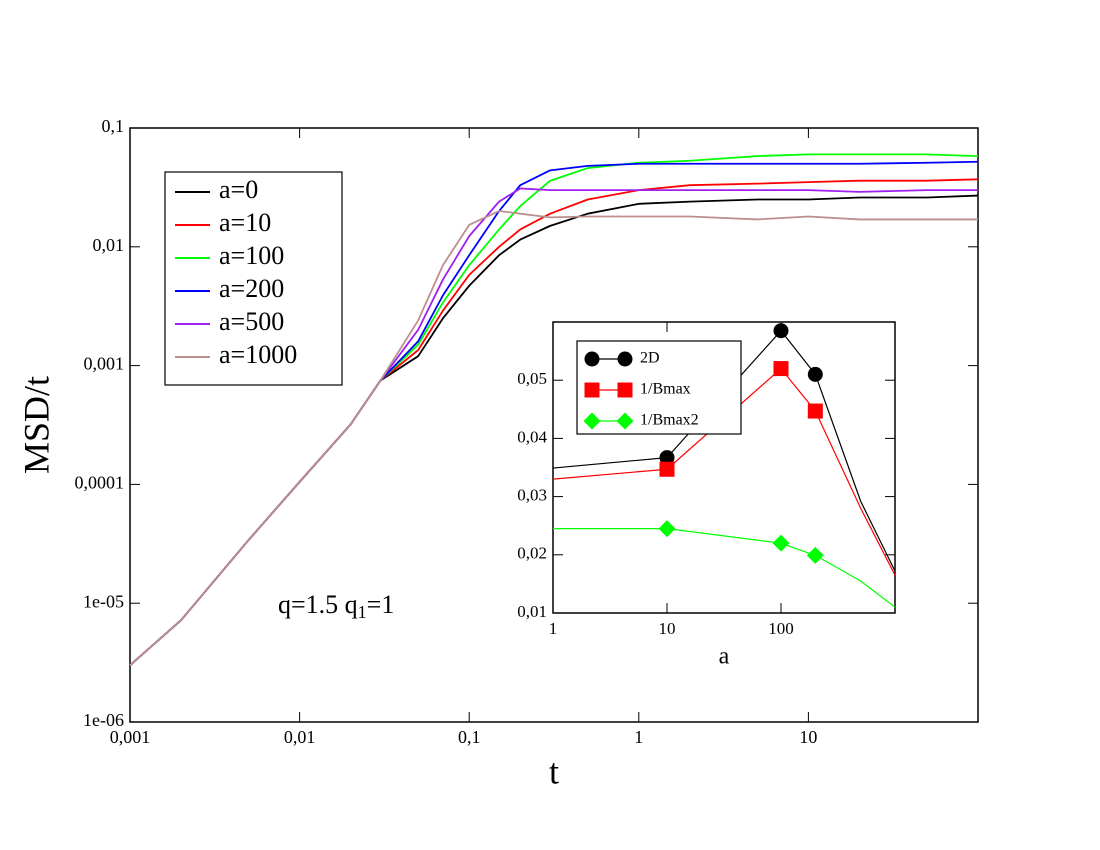 This screenshot has height=850, width=1100. What do you see at coordinates (130, 737) in the screenshot?
I see `x-tick-label: 0,001` at bounding box center [130, 737].